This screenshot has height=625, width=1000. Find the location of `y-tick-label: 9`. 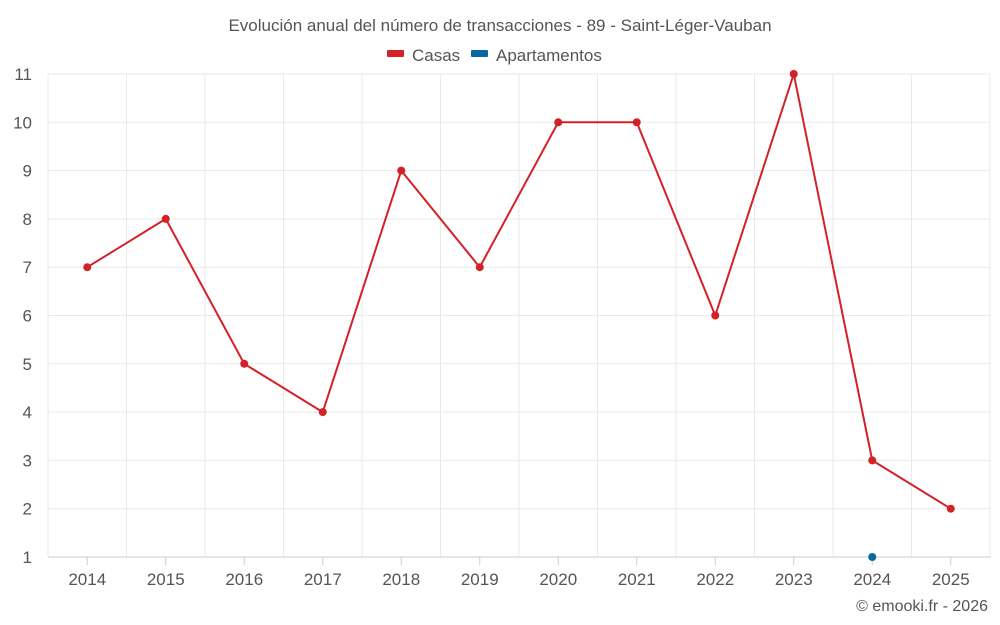

y-tick-label: 9 is located at coordinates (27, 171).